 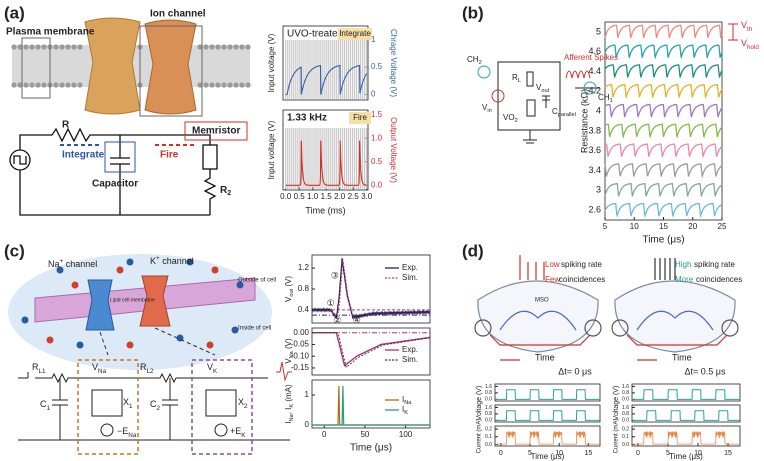 I want to click on y-tick-label: -0.10, so click(x=300, y=355).